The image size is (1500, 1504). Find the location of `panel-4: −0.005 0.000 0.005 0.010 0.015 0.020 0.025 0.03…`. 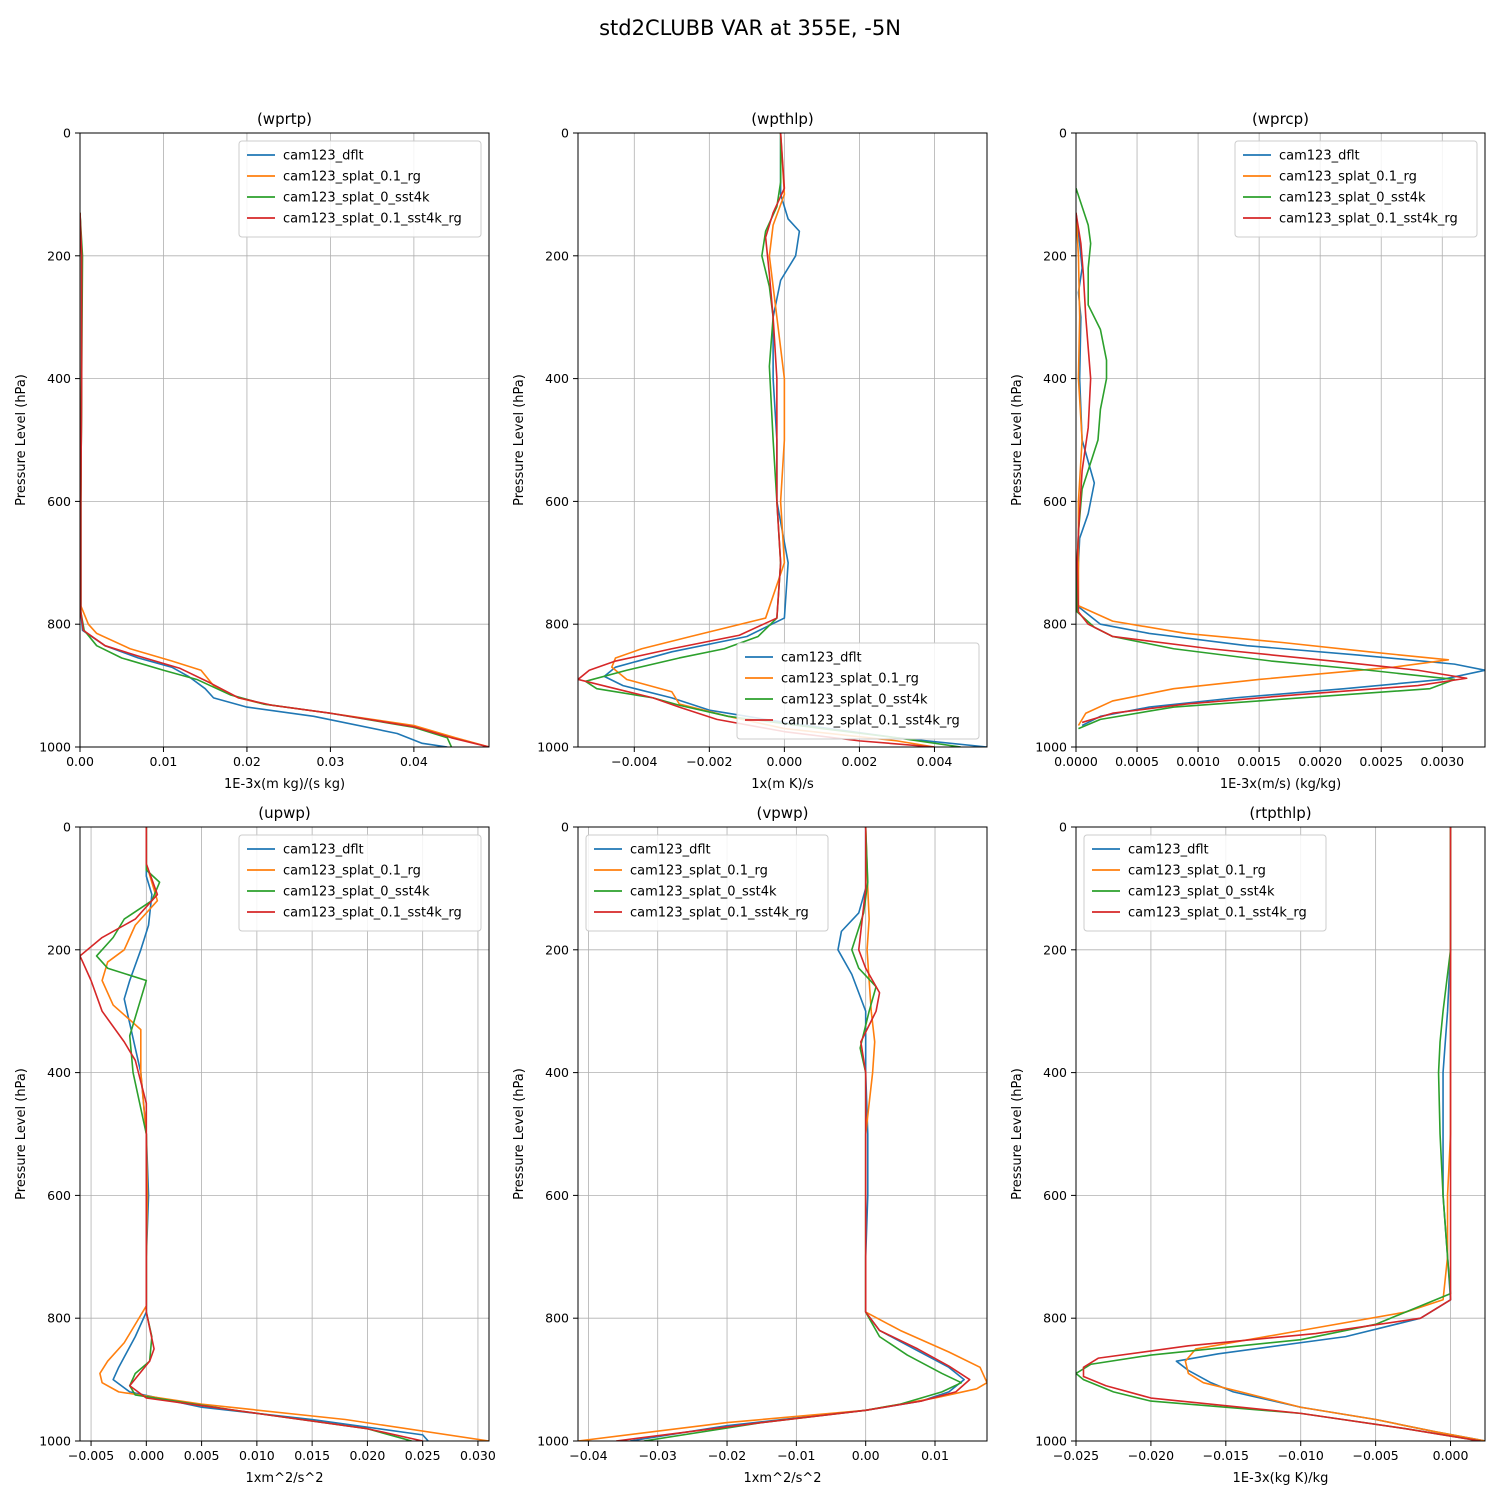

panel-4: −0.005 0.000 0.005 0.010 0.015 0.020 0.025 0.03… is located at coordinates (255, 1145).